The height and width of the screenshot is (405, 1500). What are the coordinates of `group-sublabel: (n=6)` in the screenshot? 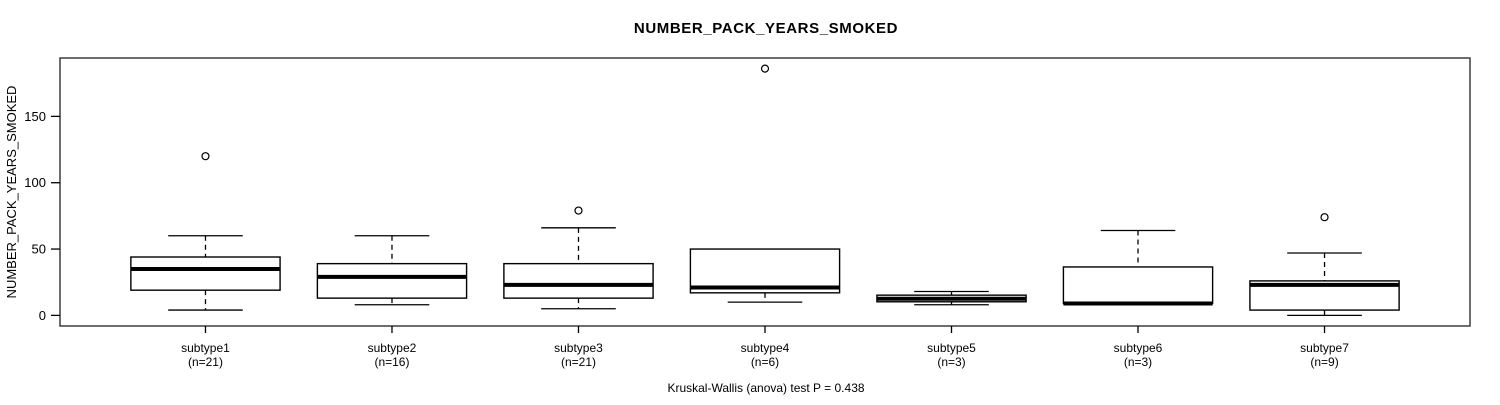 It's located at (765, 362).